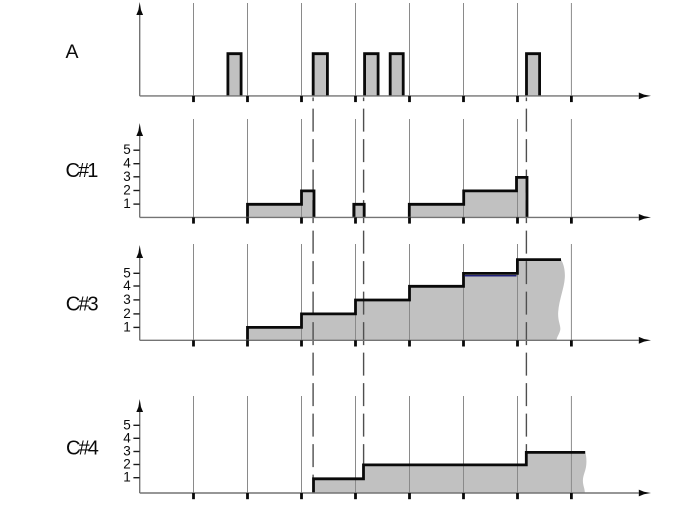  I want to click on svg-text: C#3, so click(82, 305).